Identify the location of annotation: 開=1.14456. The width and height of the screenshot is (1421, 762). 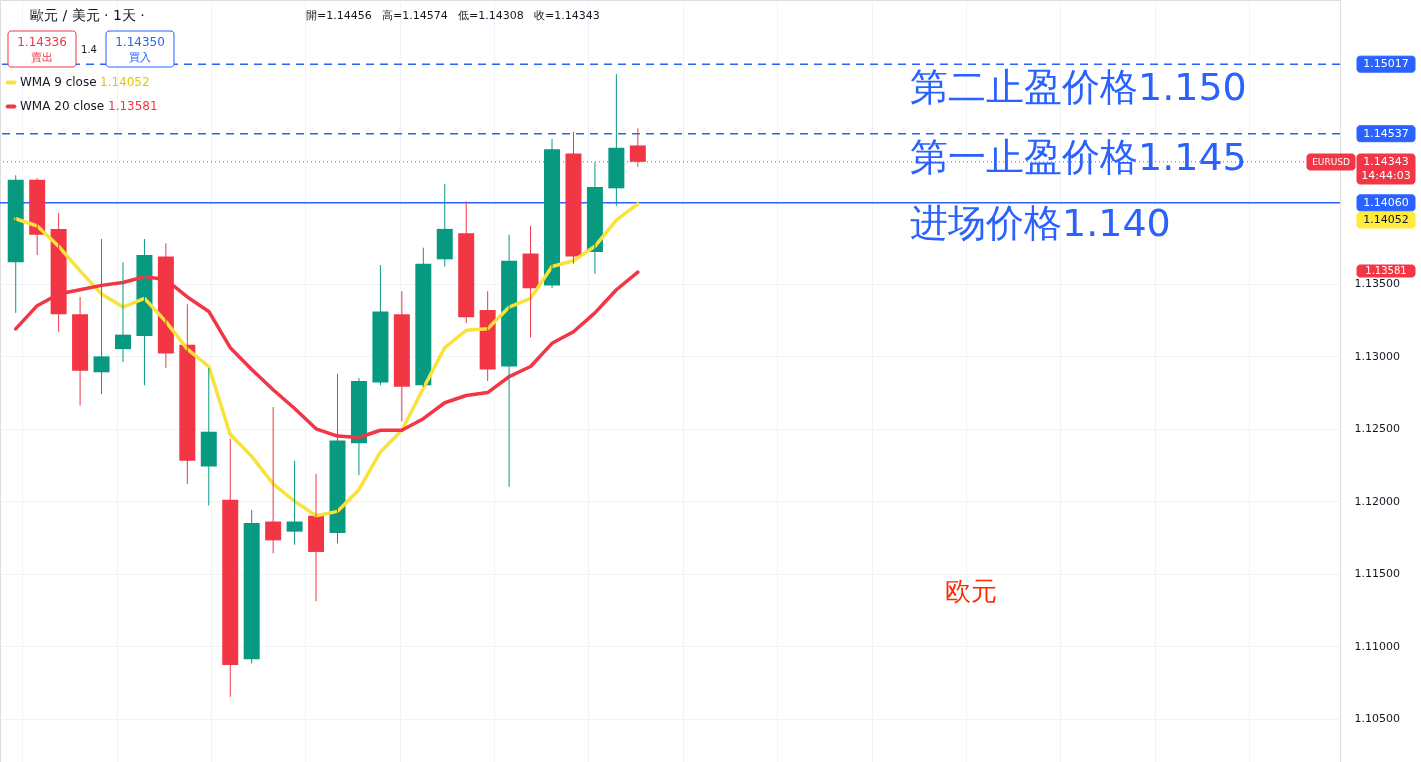
(339, 15).